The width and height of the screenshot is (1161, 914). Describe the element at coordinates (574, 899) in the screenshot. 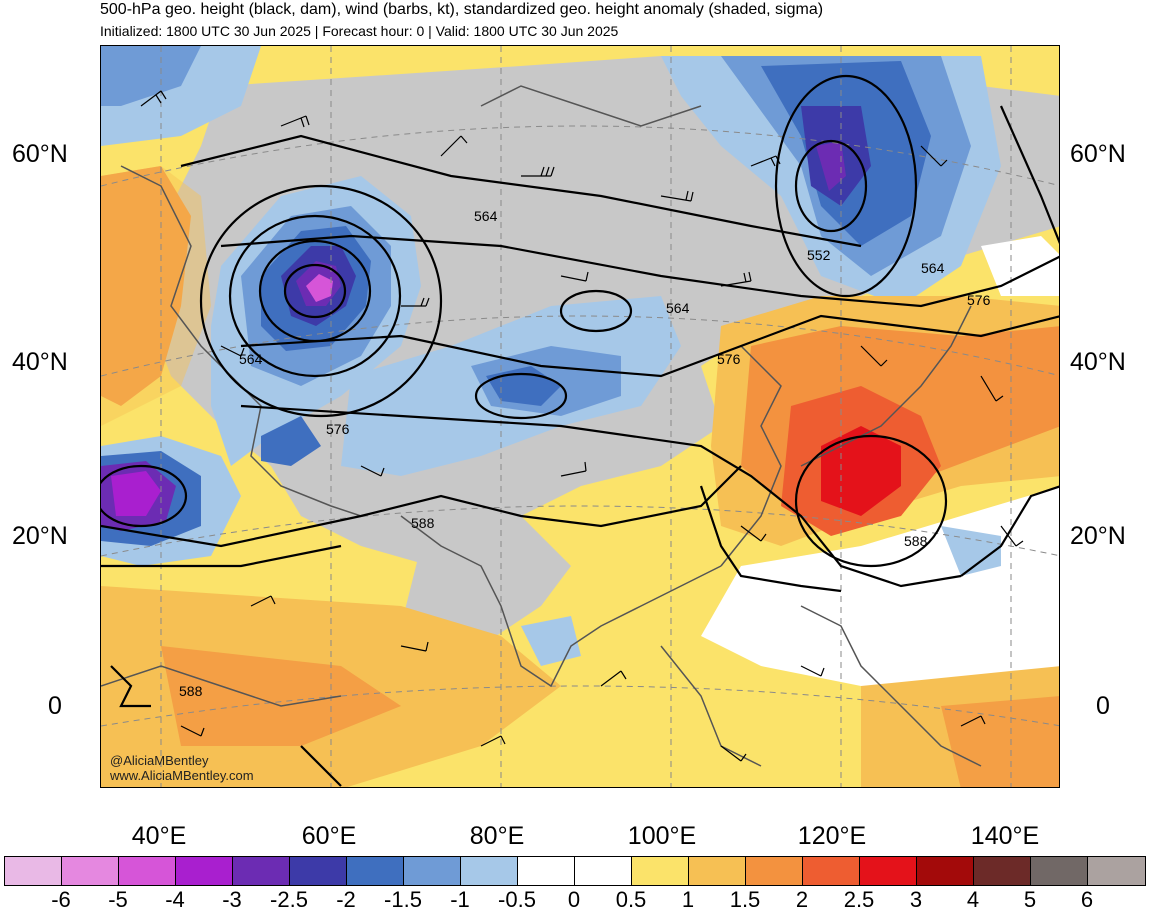

I see `colorbar-tick-label: 0` at that location.